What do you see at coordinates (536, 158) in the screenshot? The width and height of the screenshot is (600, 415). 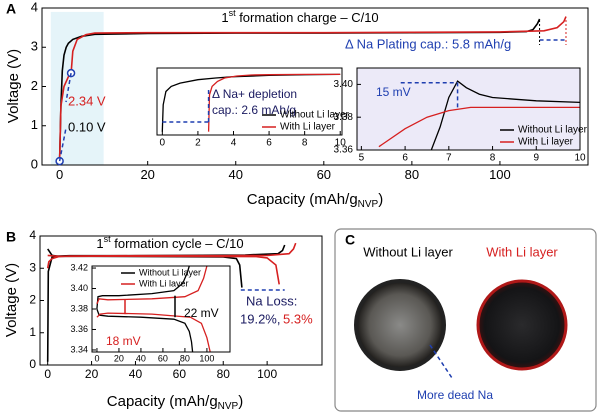 I see `x-tick-label: 9` at bounding box center [536, 158].